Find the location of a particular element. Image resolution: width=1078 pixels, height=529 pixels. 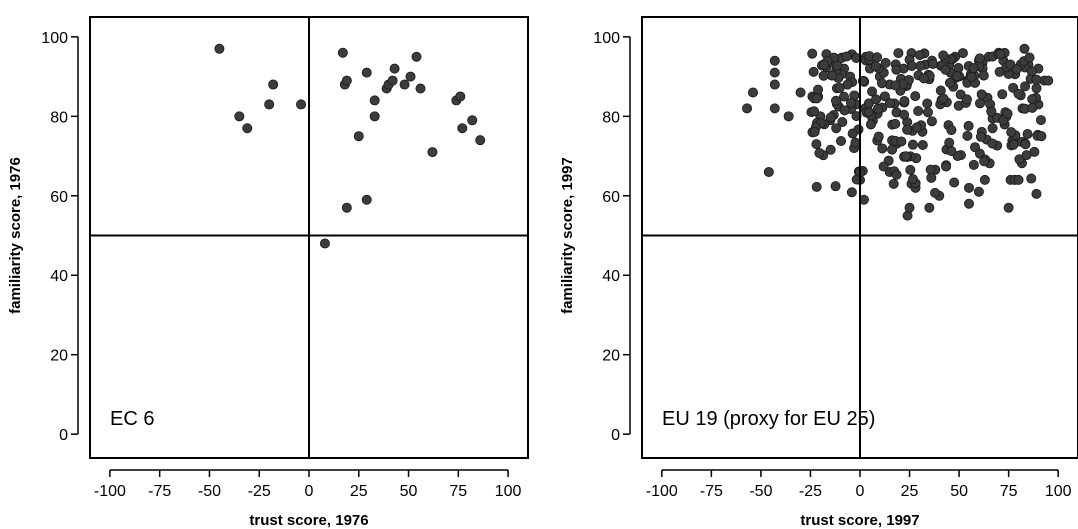

panel-annotation: EU 19 (proxy for EU 25) is located at coordinates (768, 419).